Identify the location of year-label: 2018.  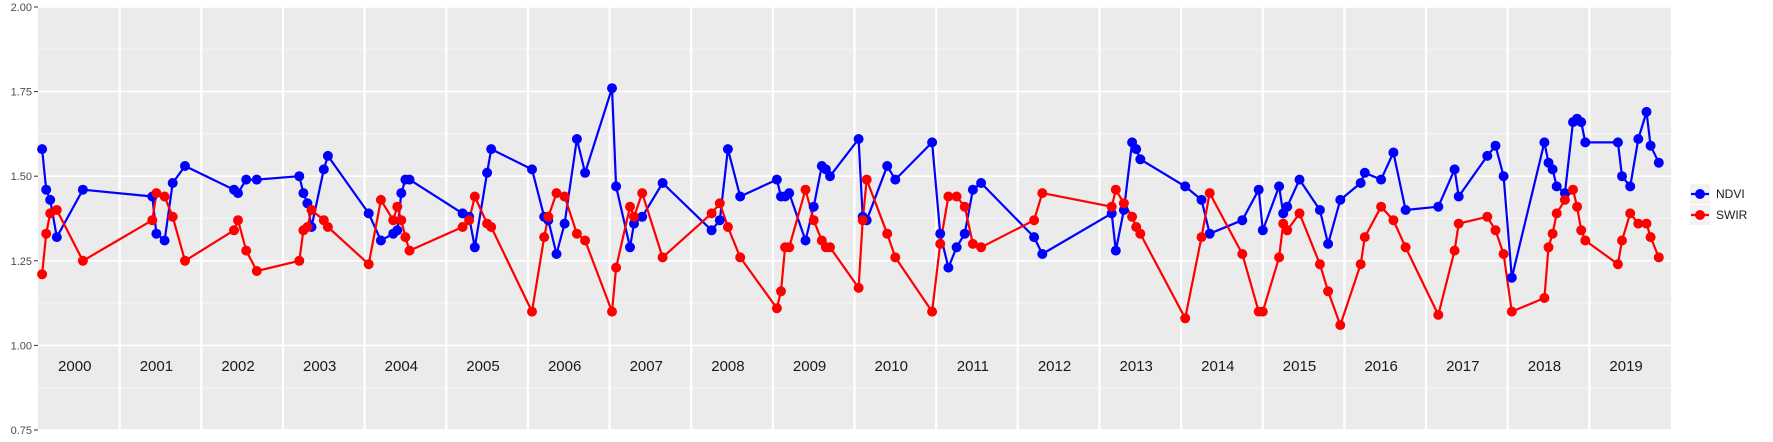
(1544, 366).